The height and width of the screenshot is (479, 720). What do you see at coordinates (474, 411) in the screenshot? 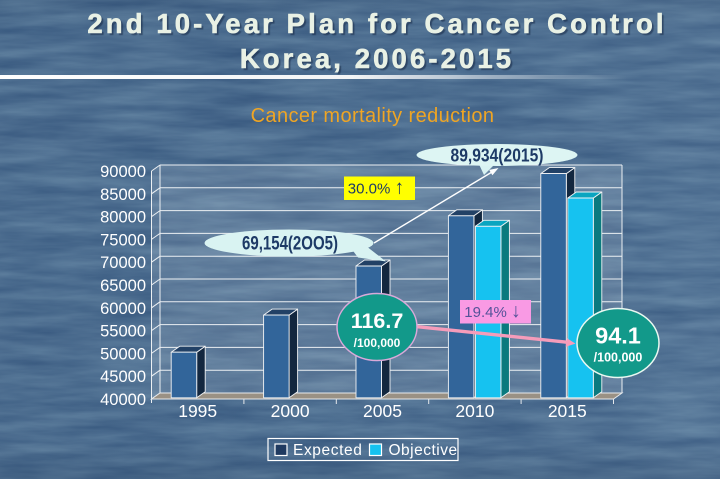
I see `svg-text: 2010` at bounding box center [474, 411].